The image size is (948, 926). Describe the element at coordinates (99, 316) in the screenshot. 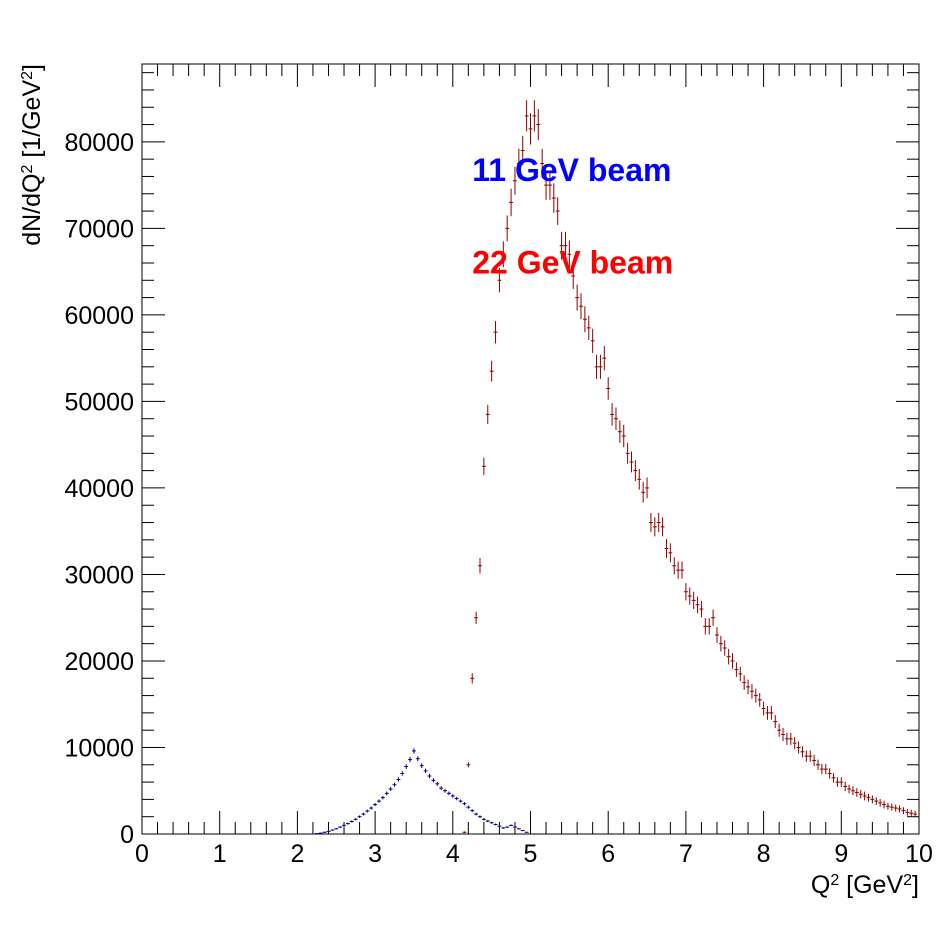

I see `y-tick-label: 60000` at that location.